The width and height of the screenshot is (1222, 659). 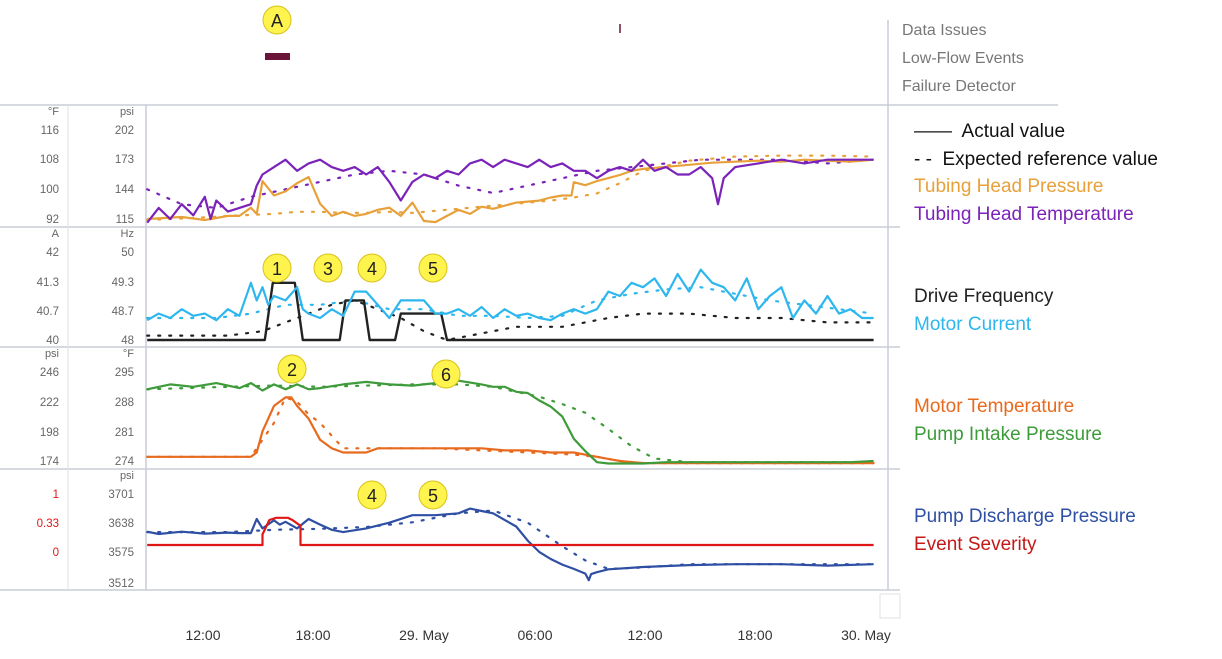 What do you see at coordinates (124, 160) in the screenshot?
I see `axis-tick-label: 173` at bounding box center [124, 160].